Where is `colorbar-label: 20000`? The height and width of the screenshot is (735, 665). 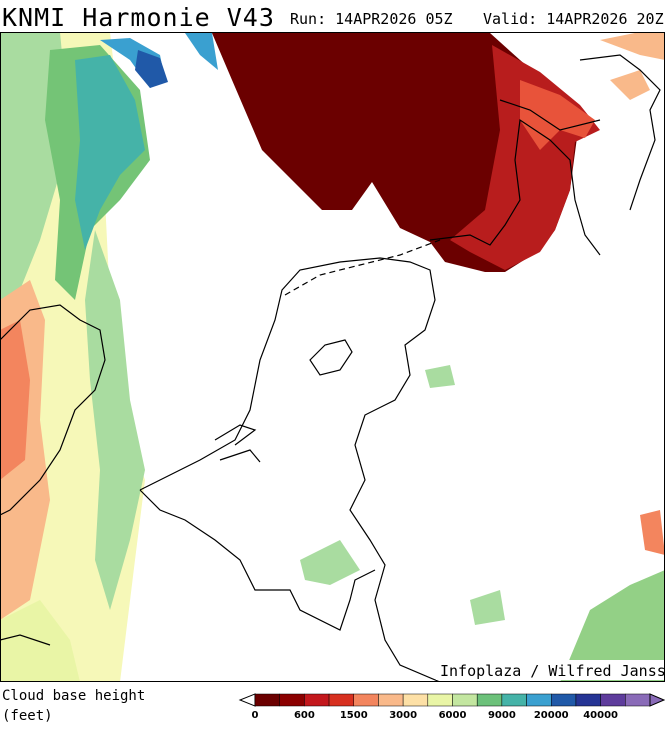
colorbar-label: 20000 is located at coordinates (551, 715).